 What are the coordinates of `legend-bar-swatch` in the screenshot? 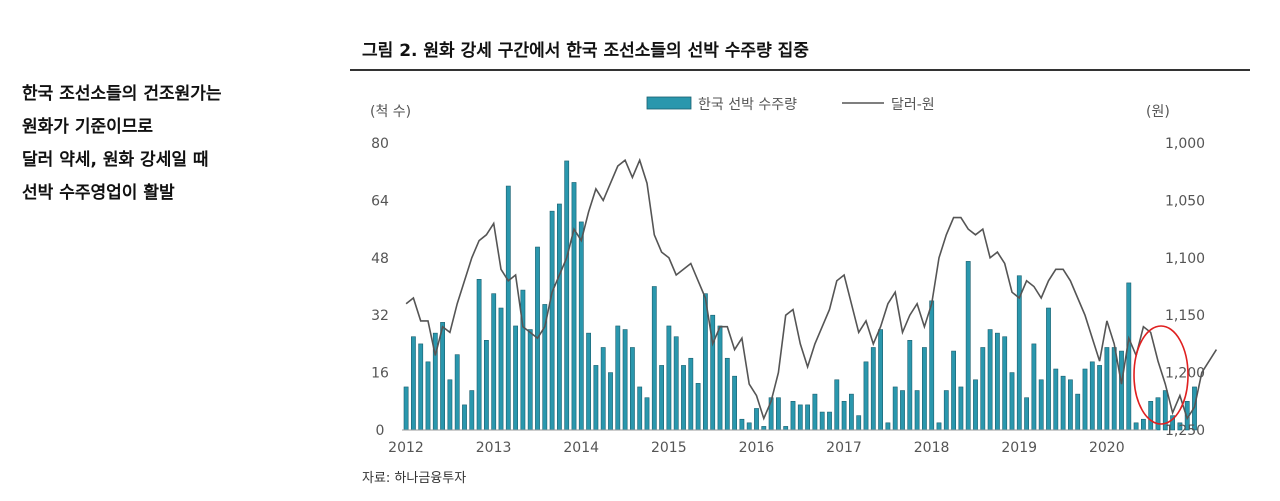 It's located at (669, 103).